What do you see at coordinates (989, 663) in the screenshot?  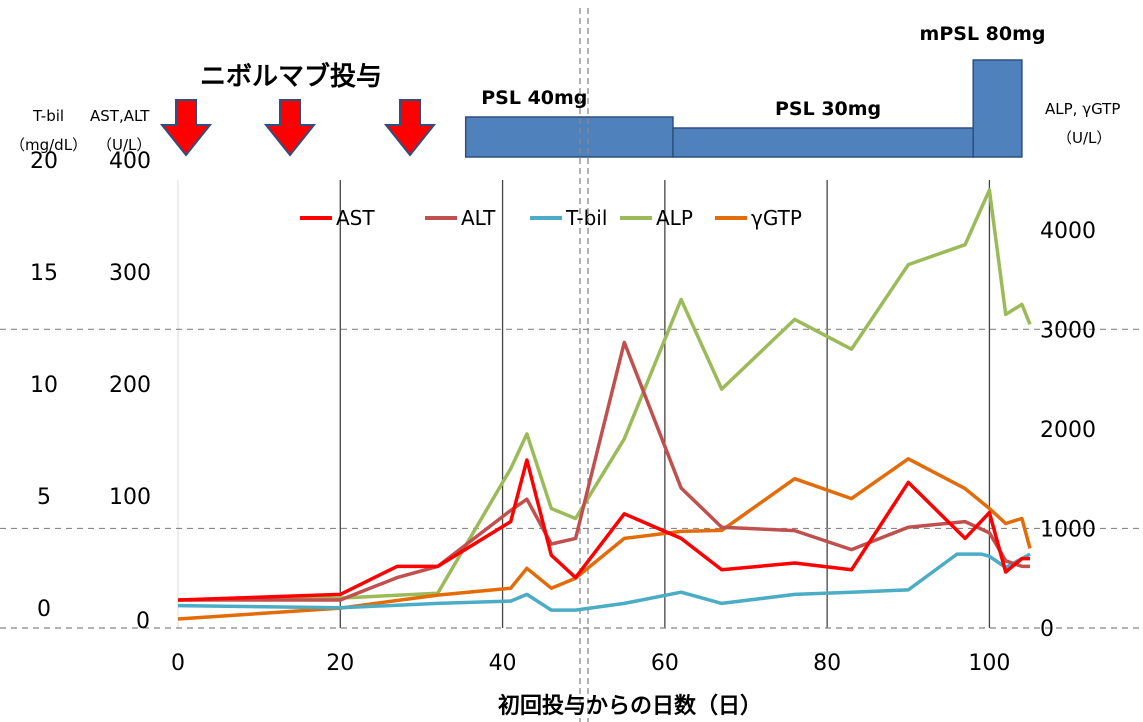 I see `x-tick-100: 100` at bounding box center [989, 663].